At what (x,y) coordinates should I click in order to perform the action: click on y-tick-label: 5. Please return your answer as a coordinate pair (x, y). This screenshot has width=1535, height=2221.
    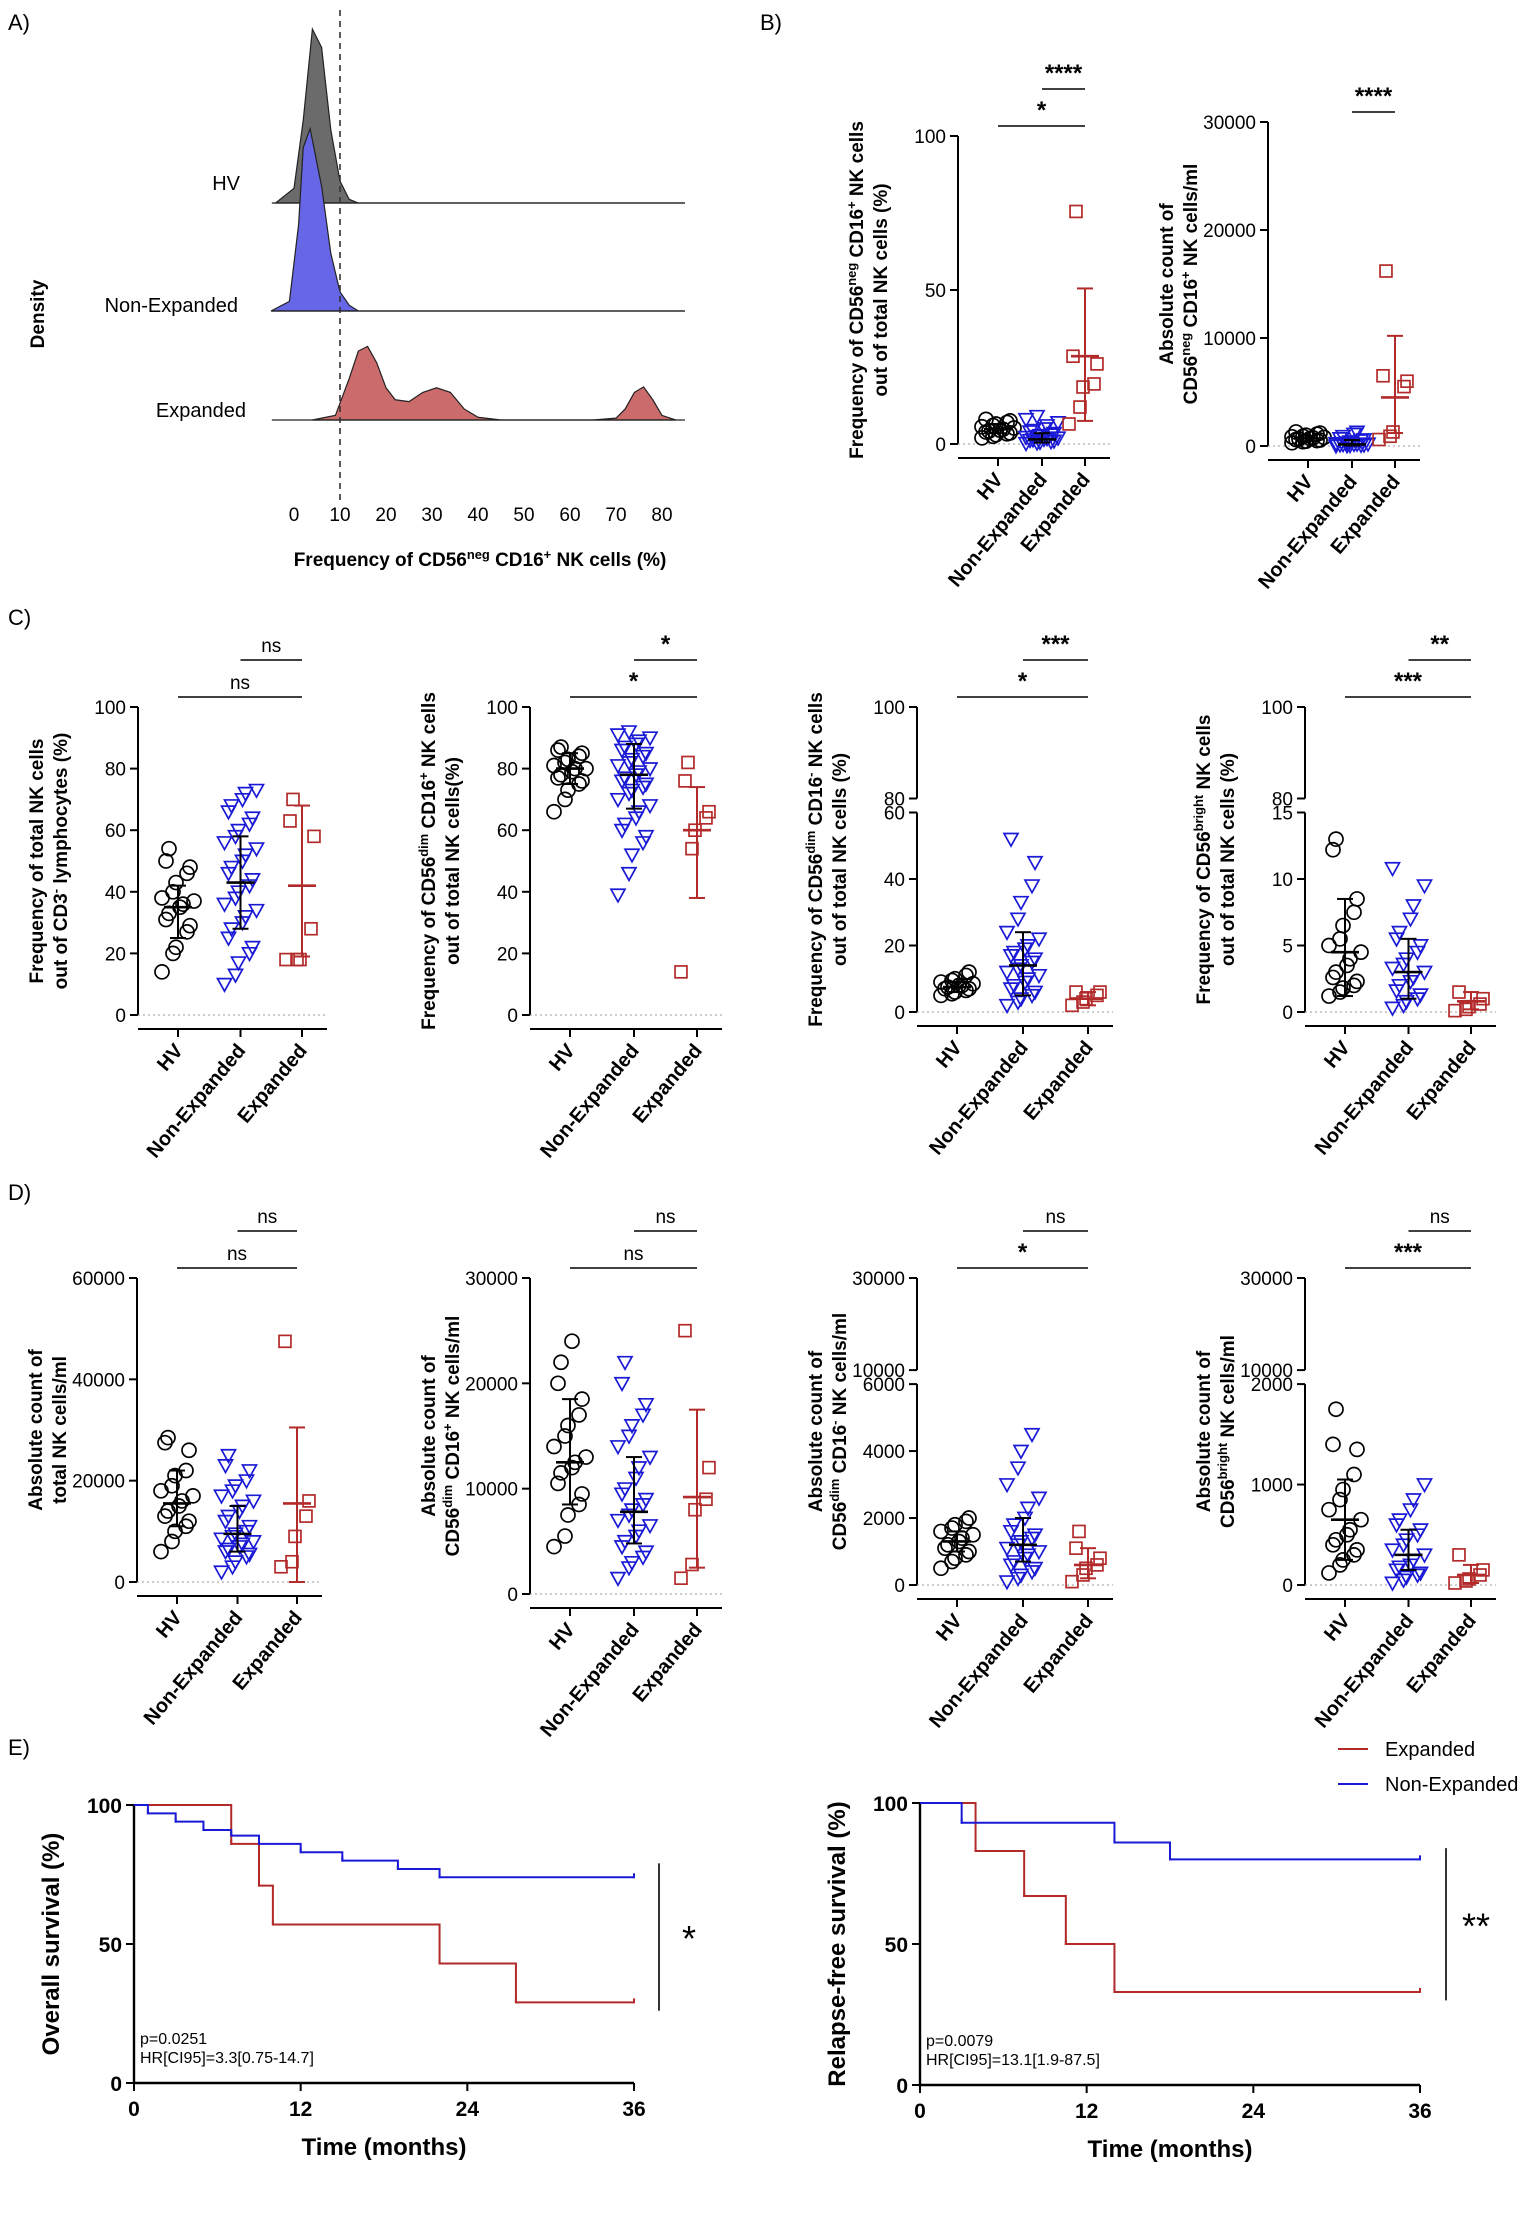
    Looking at the image, I should click on (1287, 947).